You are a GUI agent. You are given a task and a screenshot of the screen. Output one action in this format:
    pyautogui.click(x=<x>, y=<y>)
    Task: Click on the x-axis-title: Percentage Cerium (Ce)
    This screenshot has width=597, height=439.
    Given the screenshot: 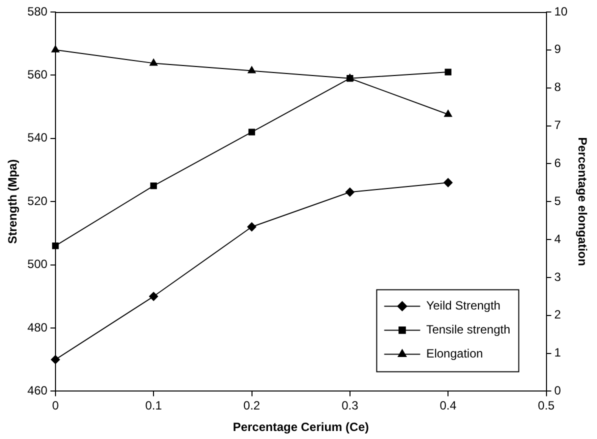 What is the action you would take?
    pyautogui.click(x=300, y=427)
    